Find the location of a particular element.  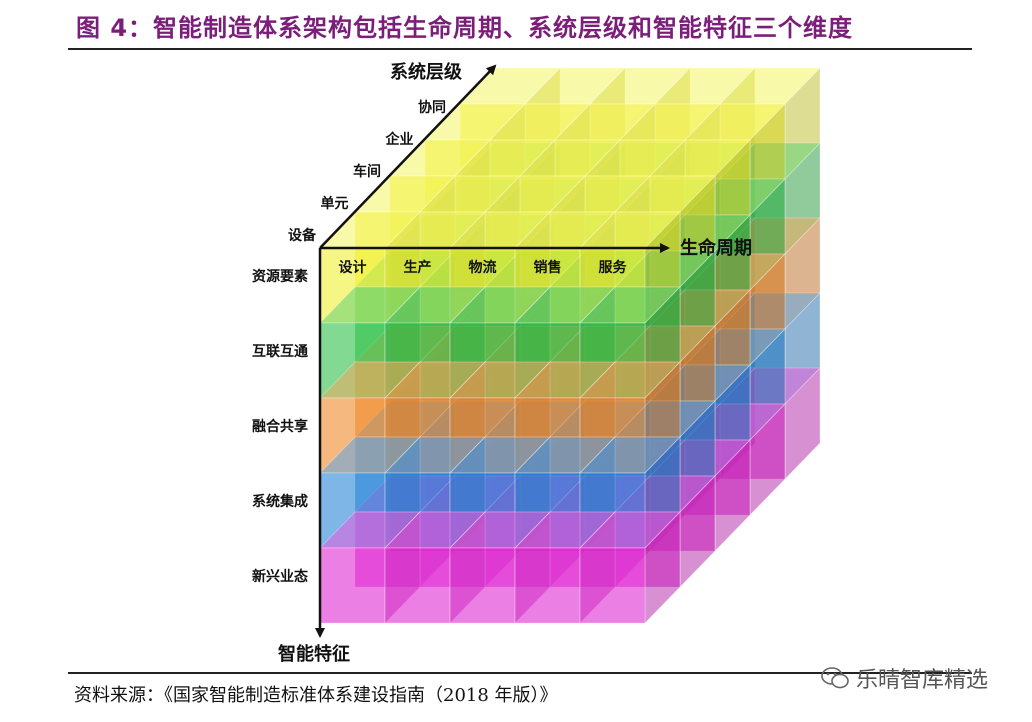

intelligence-feature-label: 系统集成 is located at coordinates (280, 501).